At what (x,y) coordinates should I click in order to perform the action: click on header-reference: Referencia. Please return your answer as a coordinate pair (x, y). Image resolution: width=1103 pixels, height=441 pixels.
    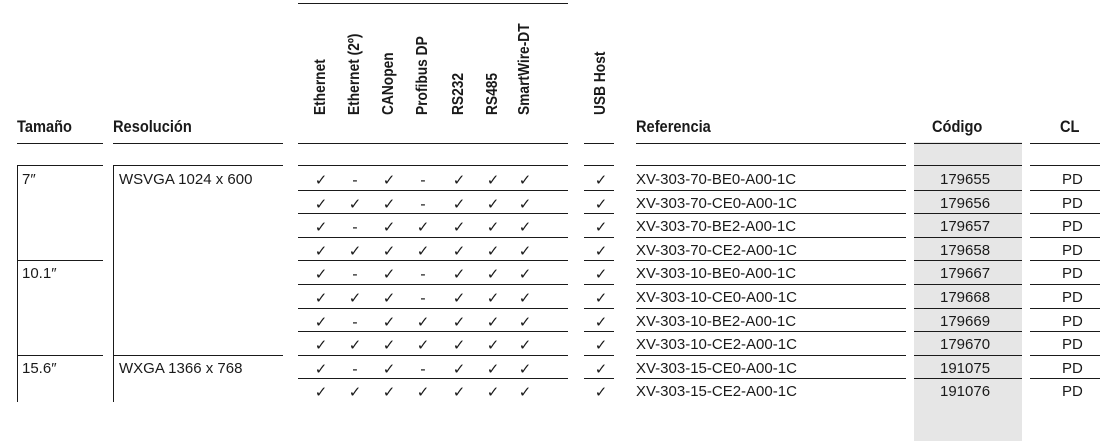
    Looking at the image, I should click on (673, 126).